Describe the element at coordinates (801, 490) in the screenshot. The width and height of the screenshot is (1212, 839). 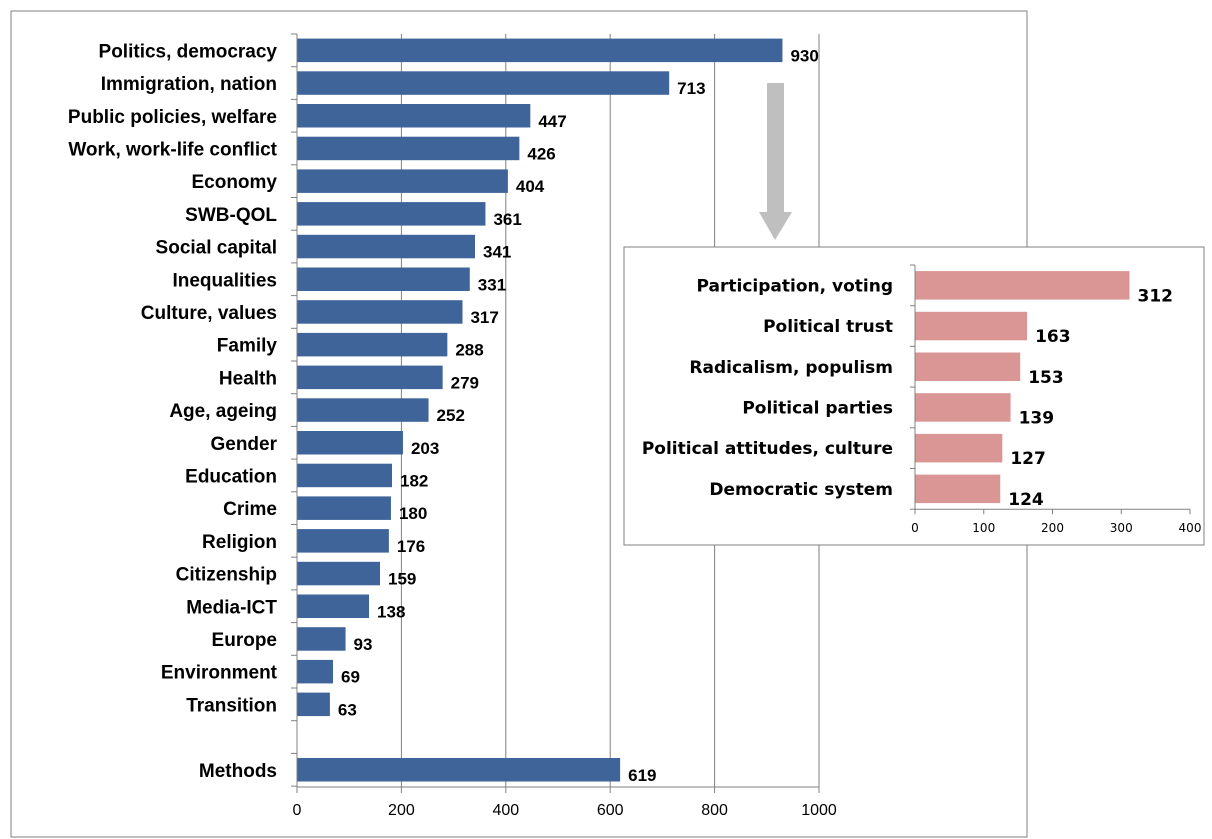
I see `inset-category-label-democratic-system: Democratic system` at that location.